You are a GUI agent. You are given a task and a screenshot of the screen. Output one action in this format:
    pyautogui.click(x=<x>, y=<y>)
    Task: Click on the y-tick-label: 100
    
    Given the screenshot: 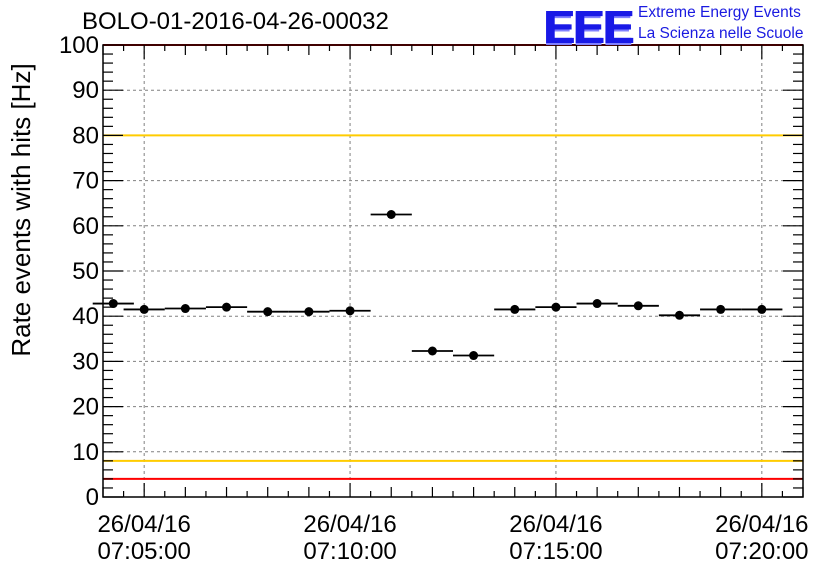 What is the action you would take?
    pyautogui.click(x=79, y=45)
    